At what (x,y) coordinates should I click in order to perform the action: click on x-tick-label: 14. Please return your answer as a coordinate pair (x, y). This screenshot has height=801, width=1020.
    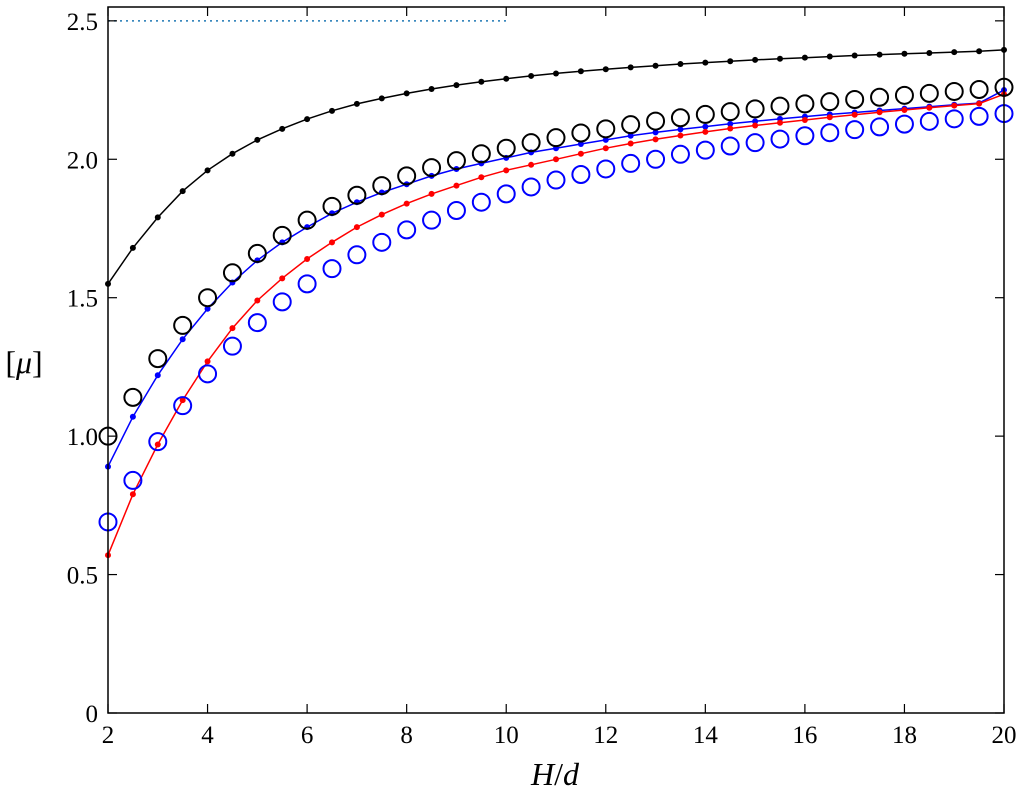
    Looking at the image, I should click on (706, 735).